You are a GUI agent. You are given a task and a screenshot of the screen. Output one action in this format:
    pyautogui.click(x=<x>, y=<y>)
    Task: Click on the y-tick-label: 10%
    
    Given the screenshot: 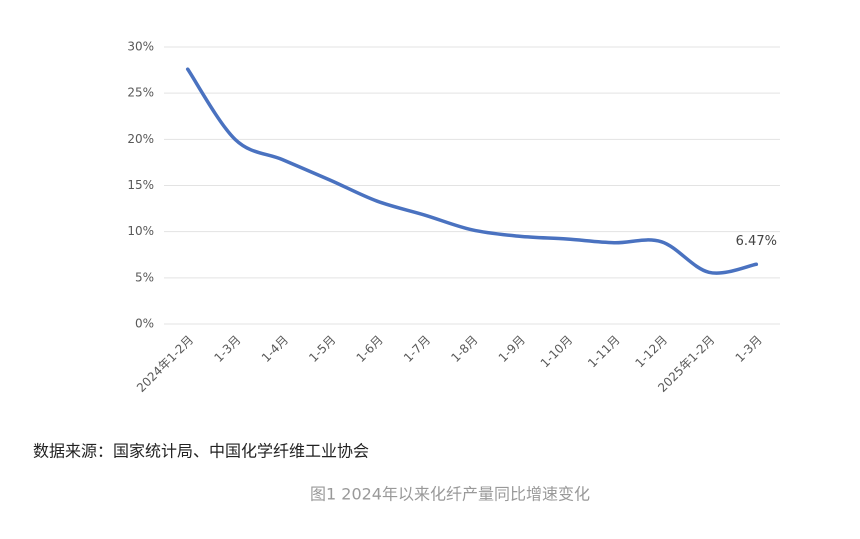 What is the action you would take?
    pyautogui.click(x=140, y=231)
    